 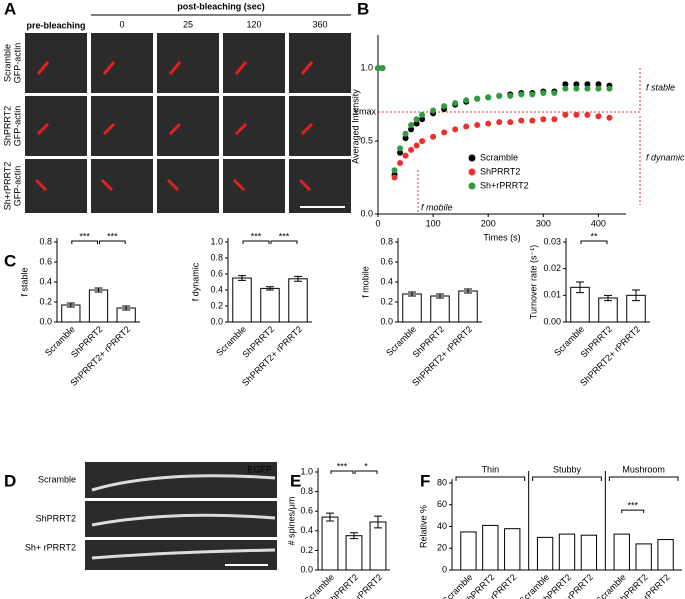 I want to click on arrows, so click(x=174, y=126).